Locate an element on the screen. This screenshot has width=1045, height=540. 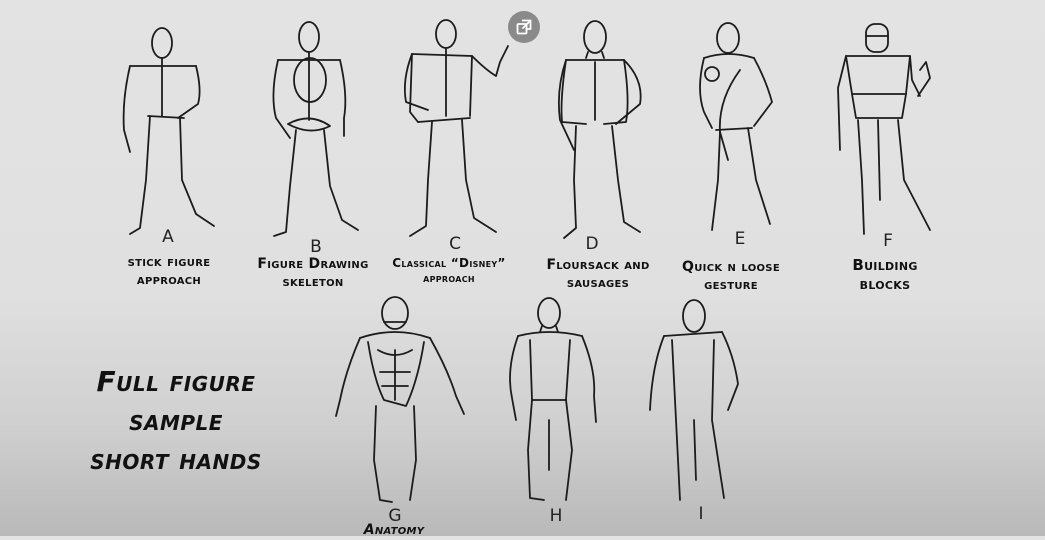
figure-c-sketch is located at coordinates (456, 128).